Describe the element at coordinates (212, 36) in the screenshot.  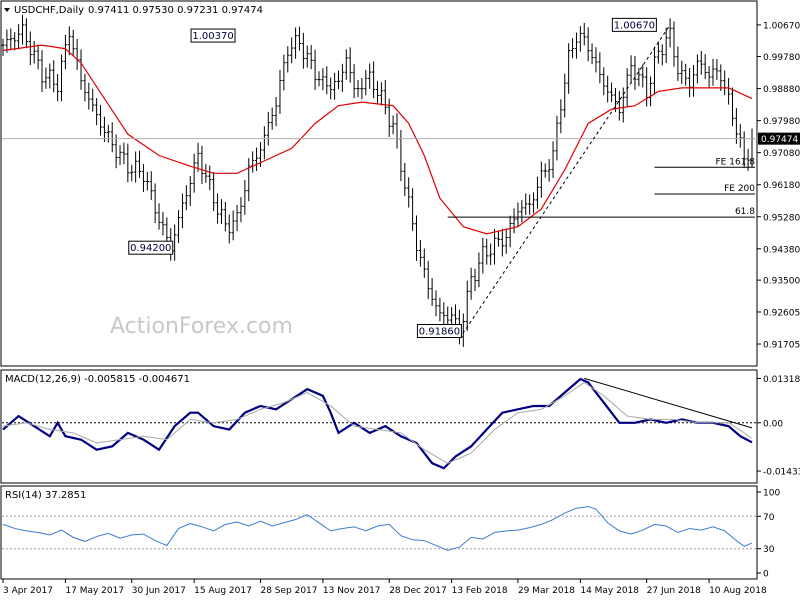
I see `callout-label: 1.00370` at that location.